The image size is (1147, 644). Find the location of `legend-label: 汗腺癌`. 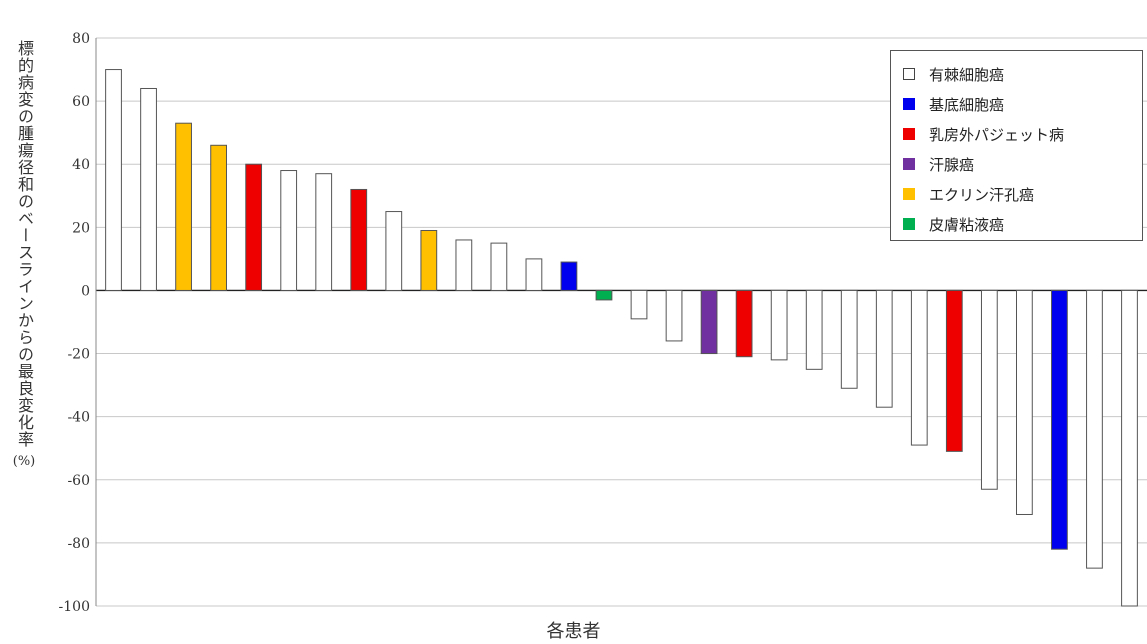

legend-label: 汗腺癌 is located at coordinates (952, 164).